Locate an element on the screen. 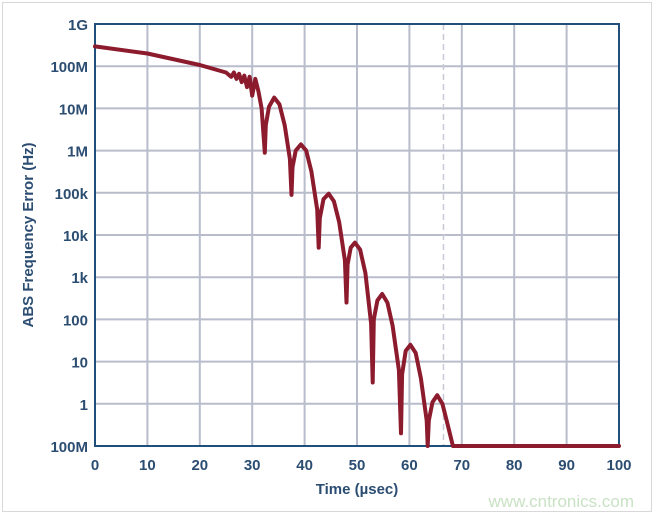 The width and height of the screenshot is (656, 516). x-axis-label: Time (µsec) is located at coordinates (357, 489).